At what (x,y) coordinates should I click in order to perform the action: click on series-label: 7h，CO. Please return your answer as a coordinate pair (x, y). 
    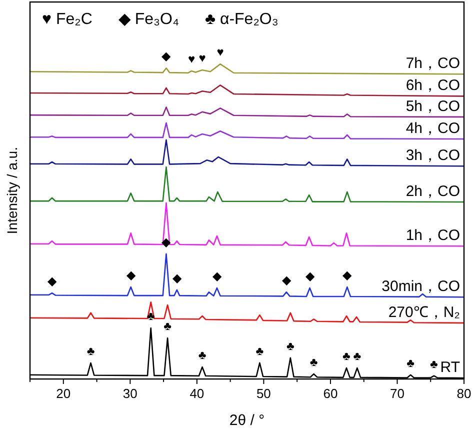
    Looking at the image, I should click on (433, 63).